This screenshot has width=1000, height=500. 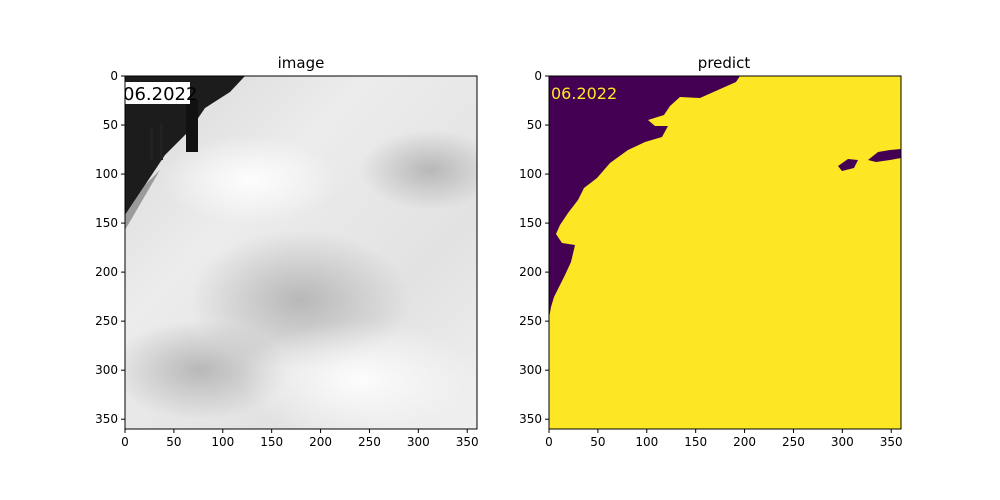 I want to click on predict-ytick-label: 0, so click(x=538, y=76).